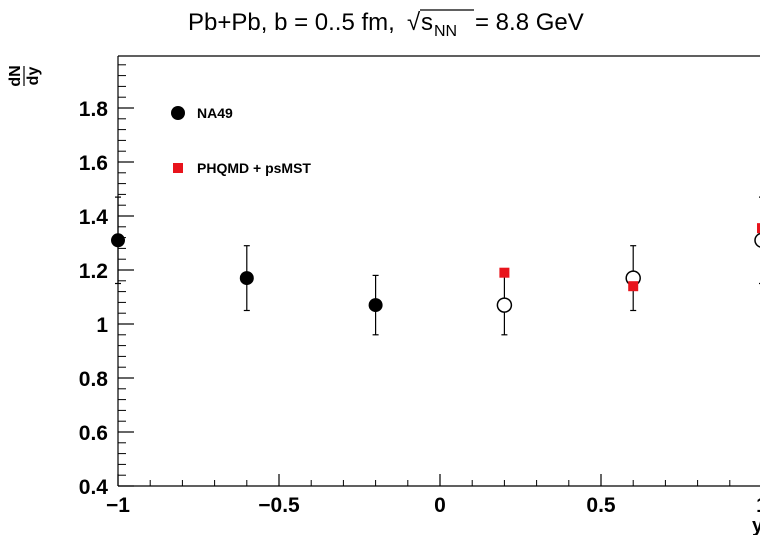  Describe the element at coordinates (94, 109) in the screenshot. I see `y-tick-label: 1.8` at that location.